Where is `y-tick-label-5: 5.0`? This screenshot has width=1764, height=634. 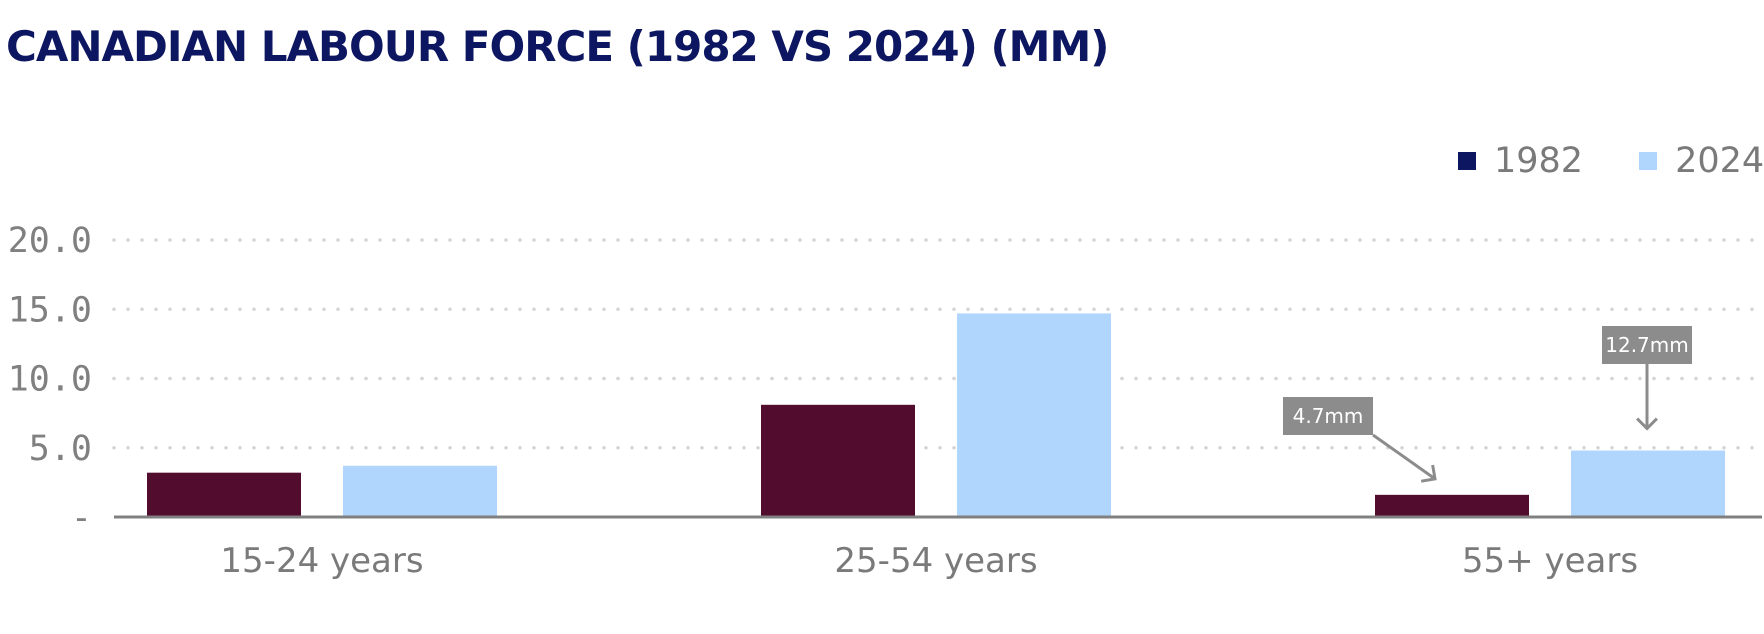 y-tick-label-5: 5.0 is located at coordinates (60, 449).